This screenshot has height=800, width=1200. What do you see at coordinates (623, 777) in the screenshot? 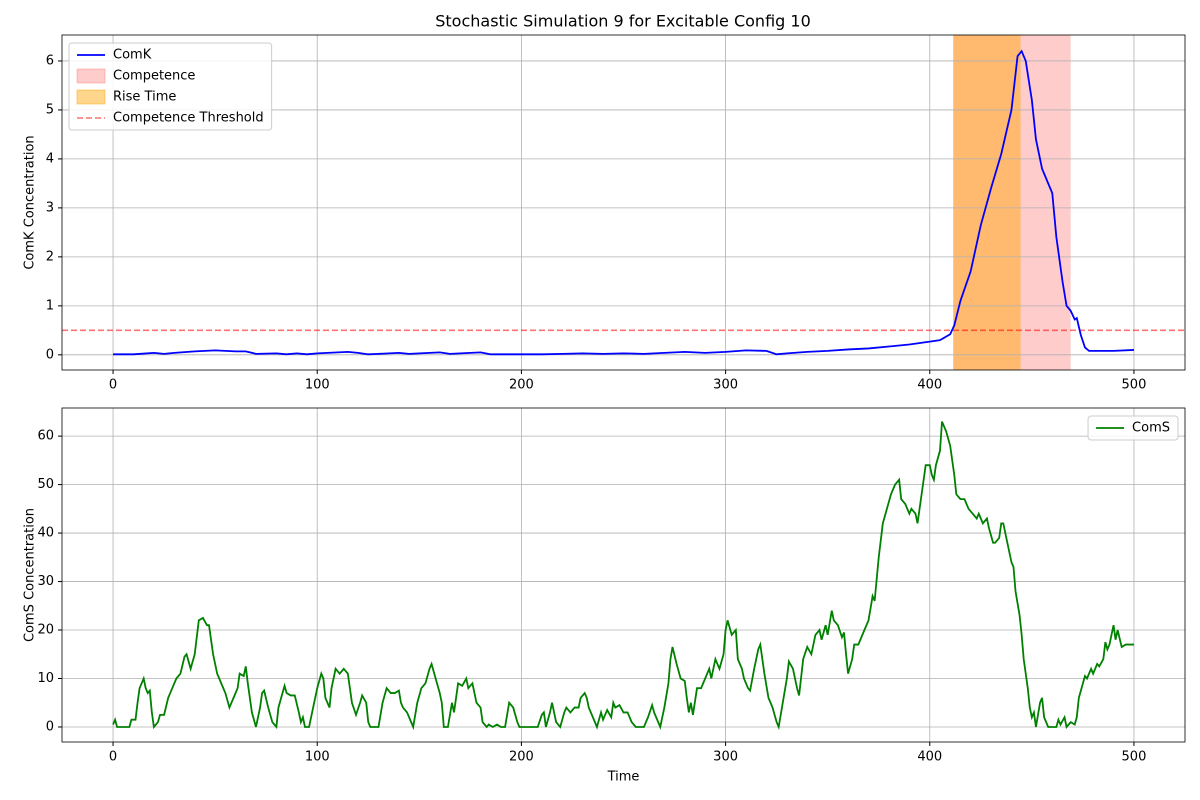
I see `x-axis-label: Time` at bounding box center [623, 777].